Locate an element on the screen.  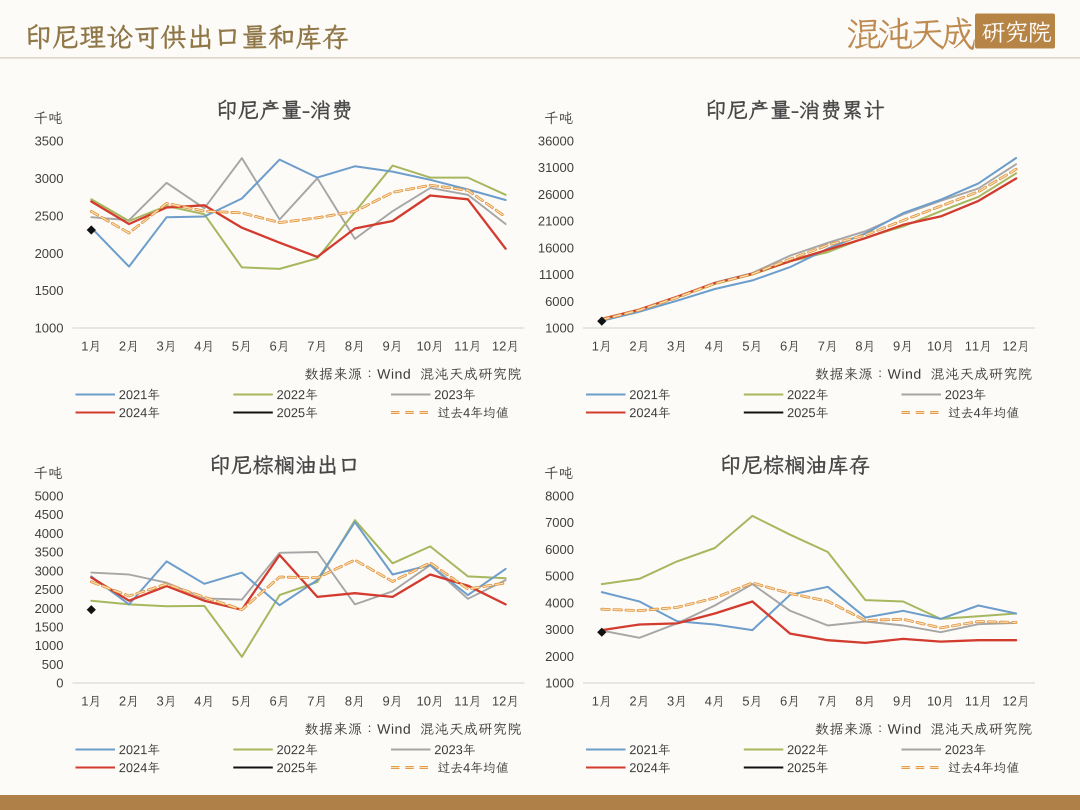
svg-text: 36000 is located at coordinates (556, 141).